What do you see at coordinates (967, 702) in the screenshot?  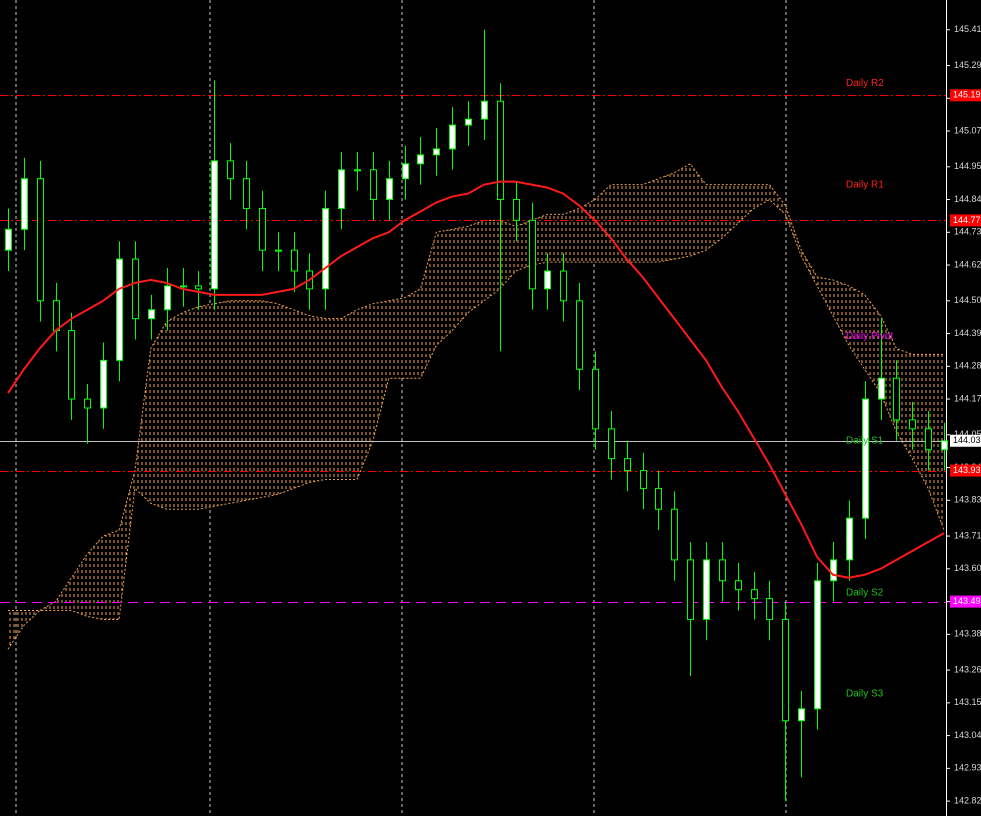 I see `y-tick-label: 143.15` at bounding box center [967, 702].